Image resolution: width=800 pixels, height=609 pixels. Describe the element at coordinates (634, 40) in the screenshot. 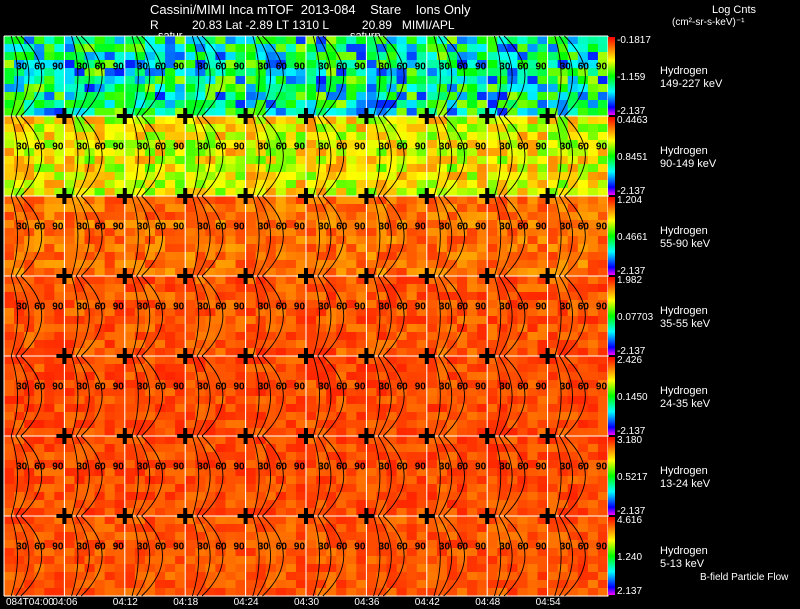

I see `colorbar-max-value: -0.1817` at that location.